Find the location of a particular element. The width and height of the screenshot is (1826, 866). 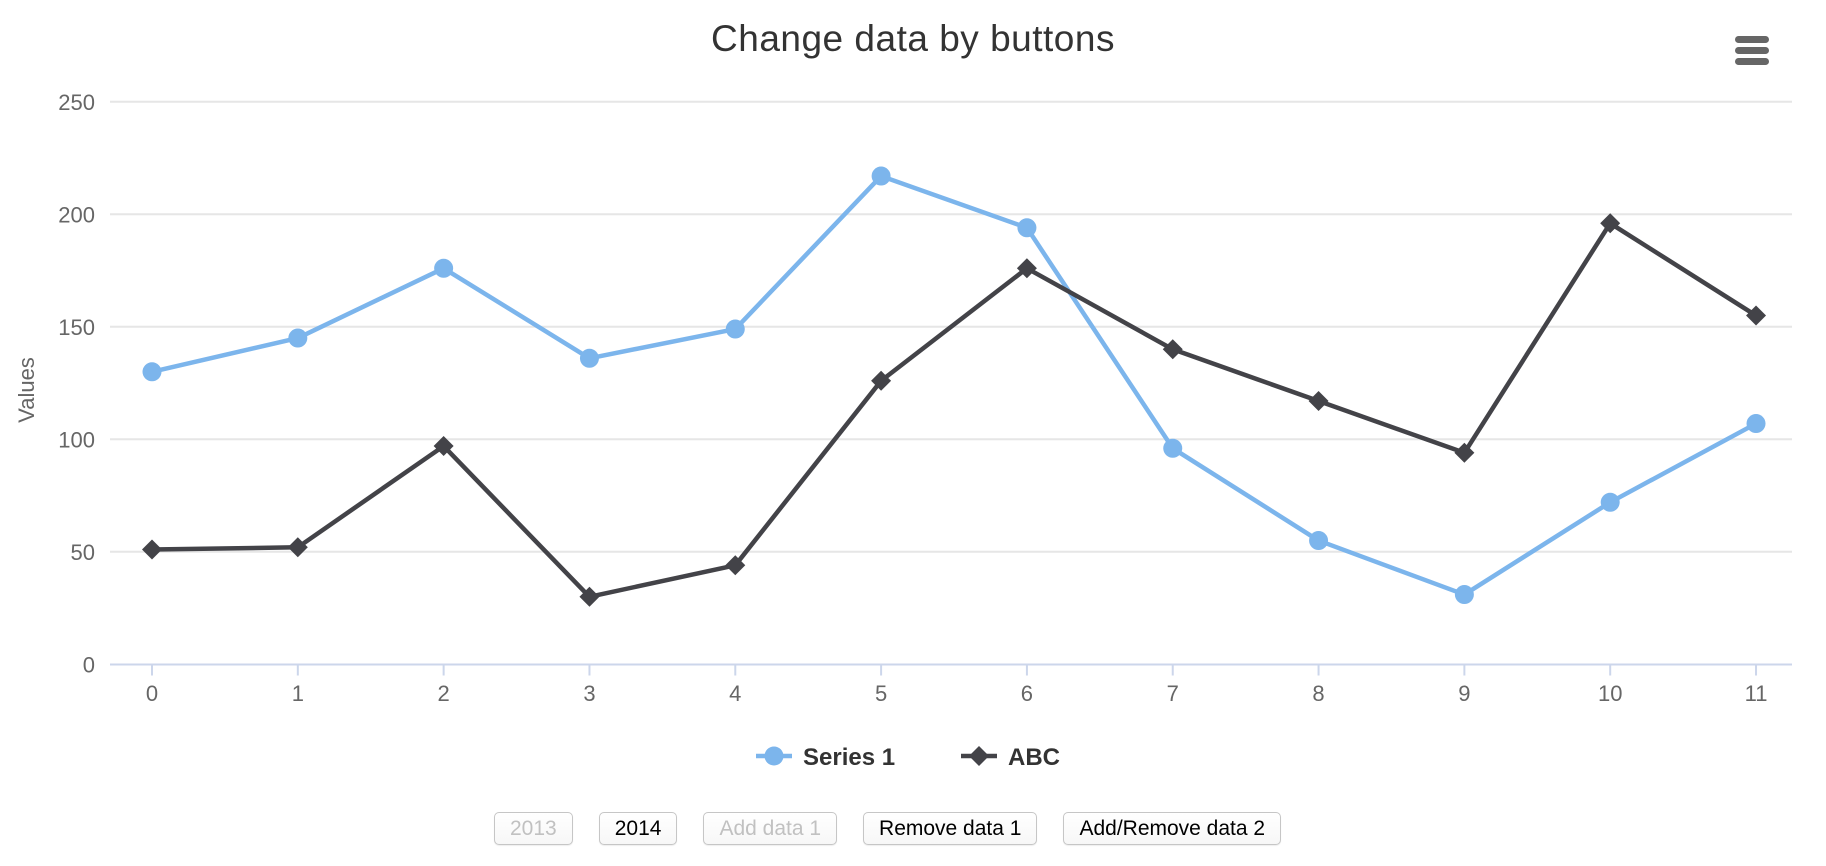

x-axis-label: 5 is located at coordinates (881, 693).